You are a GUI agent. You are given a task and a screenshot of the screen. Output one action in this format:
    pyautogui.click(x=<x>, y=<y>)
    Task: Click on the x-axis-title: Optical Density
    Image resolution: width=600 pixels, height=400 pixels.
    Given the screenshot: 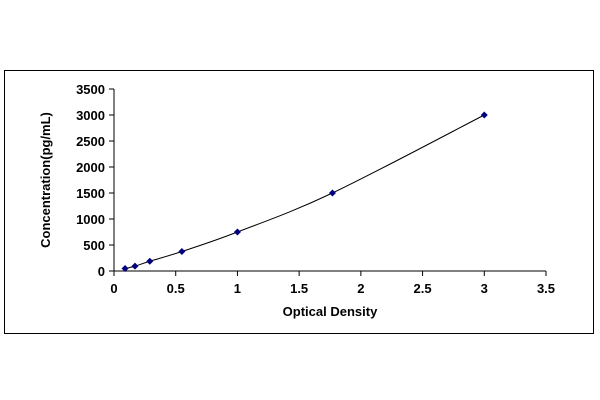 What is the action you would take?
    pyautogui.click(x=330, y=311)
    